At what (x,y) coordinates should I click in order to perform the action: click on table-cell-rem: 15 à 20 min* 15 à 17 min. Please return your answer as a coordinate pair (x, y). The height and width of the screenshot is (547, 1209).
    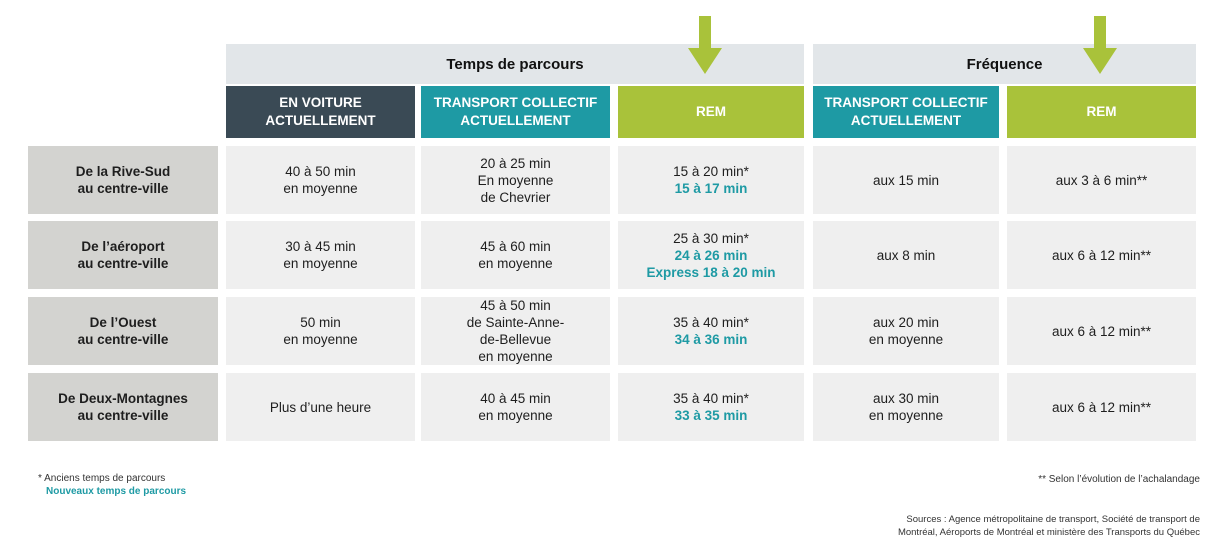
    Looking at the image, I should click on (711, 180).